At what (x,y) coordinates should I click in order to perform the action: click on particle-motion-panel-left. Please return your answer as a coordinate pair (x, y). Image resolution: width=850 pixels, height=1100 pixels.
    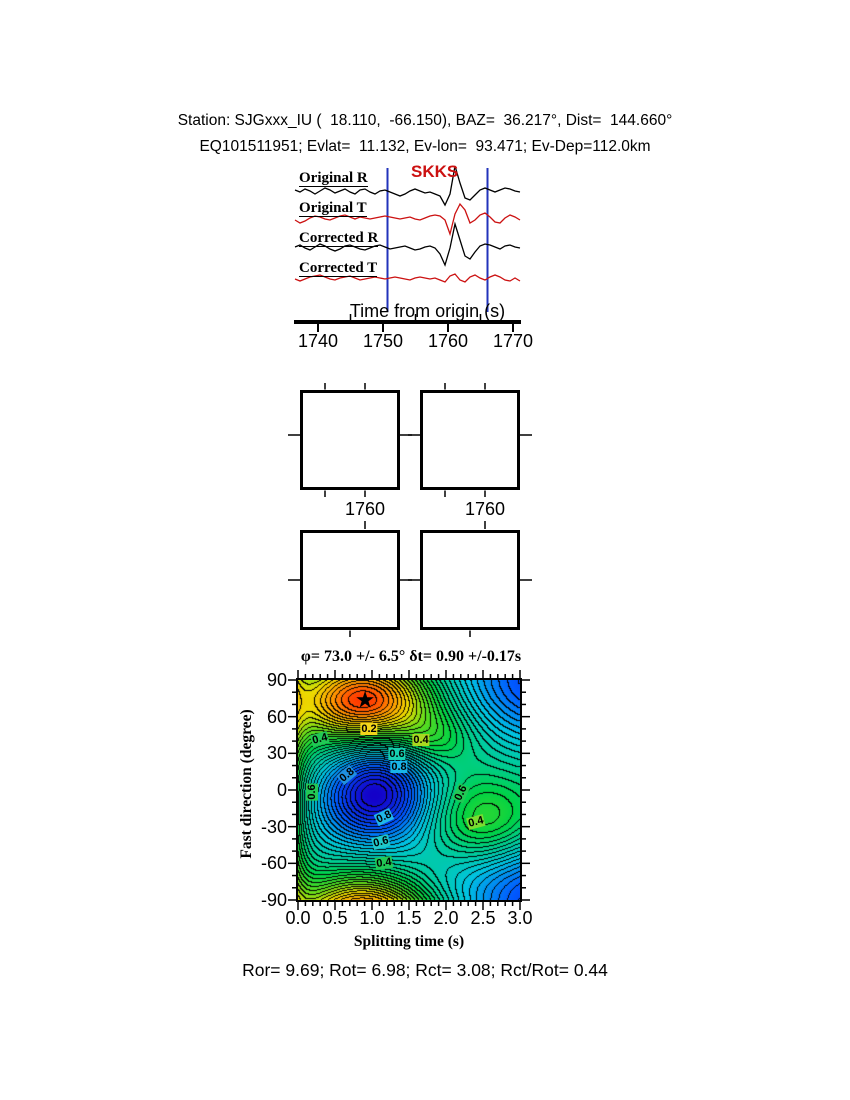
    Looking at the image, I should click on (350, 580).